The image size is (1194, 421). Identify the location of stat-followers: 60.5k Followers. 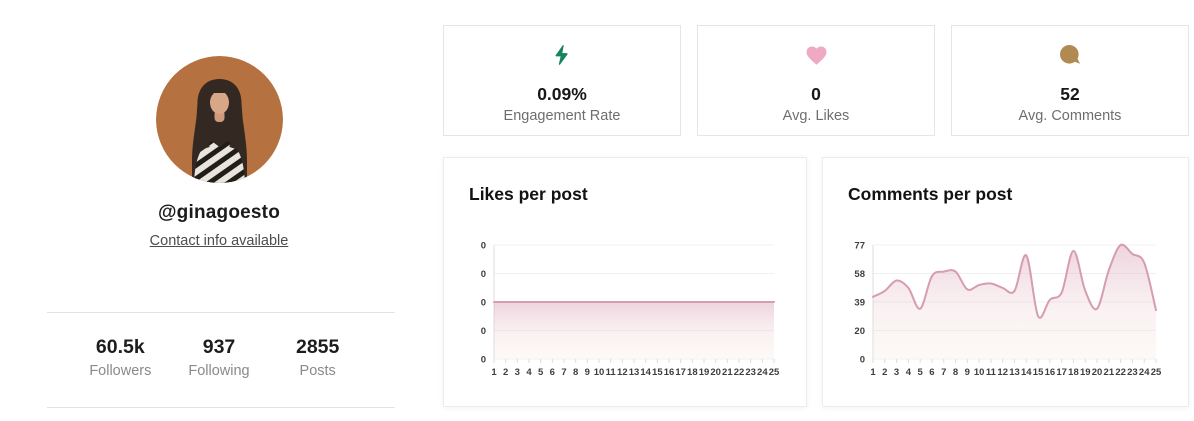
(120, 357).